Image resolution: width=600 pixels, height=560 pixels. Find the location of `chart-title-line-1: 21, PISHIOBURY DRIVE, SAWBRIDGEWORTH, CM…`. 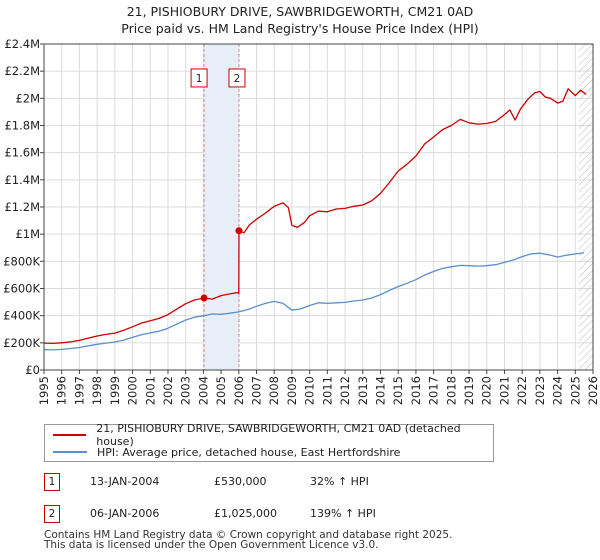

chart-title-line-1: 21, PISHIOBURY DRIVE, SAWBRIDGEWORTH, CM… is located at coordinates (300, 11).